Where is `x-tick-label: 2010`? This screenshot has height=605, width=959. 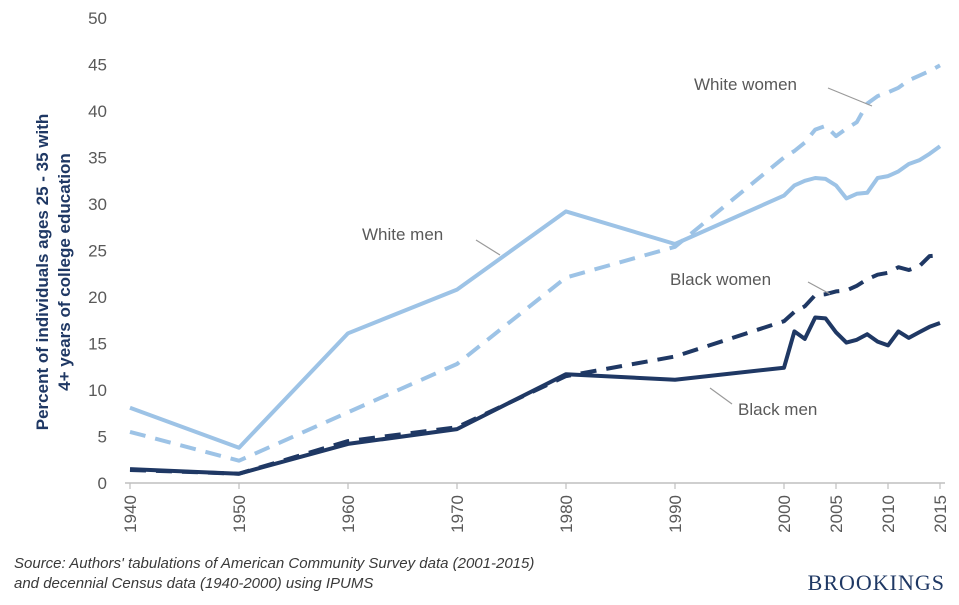
x-tick-label: 2010 is located at coordinates (888, 514).